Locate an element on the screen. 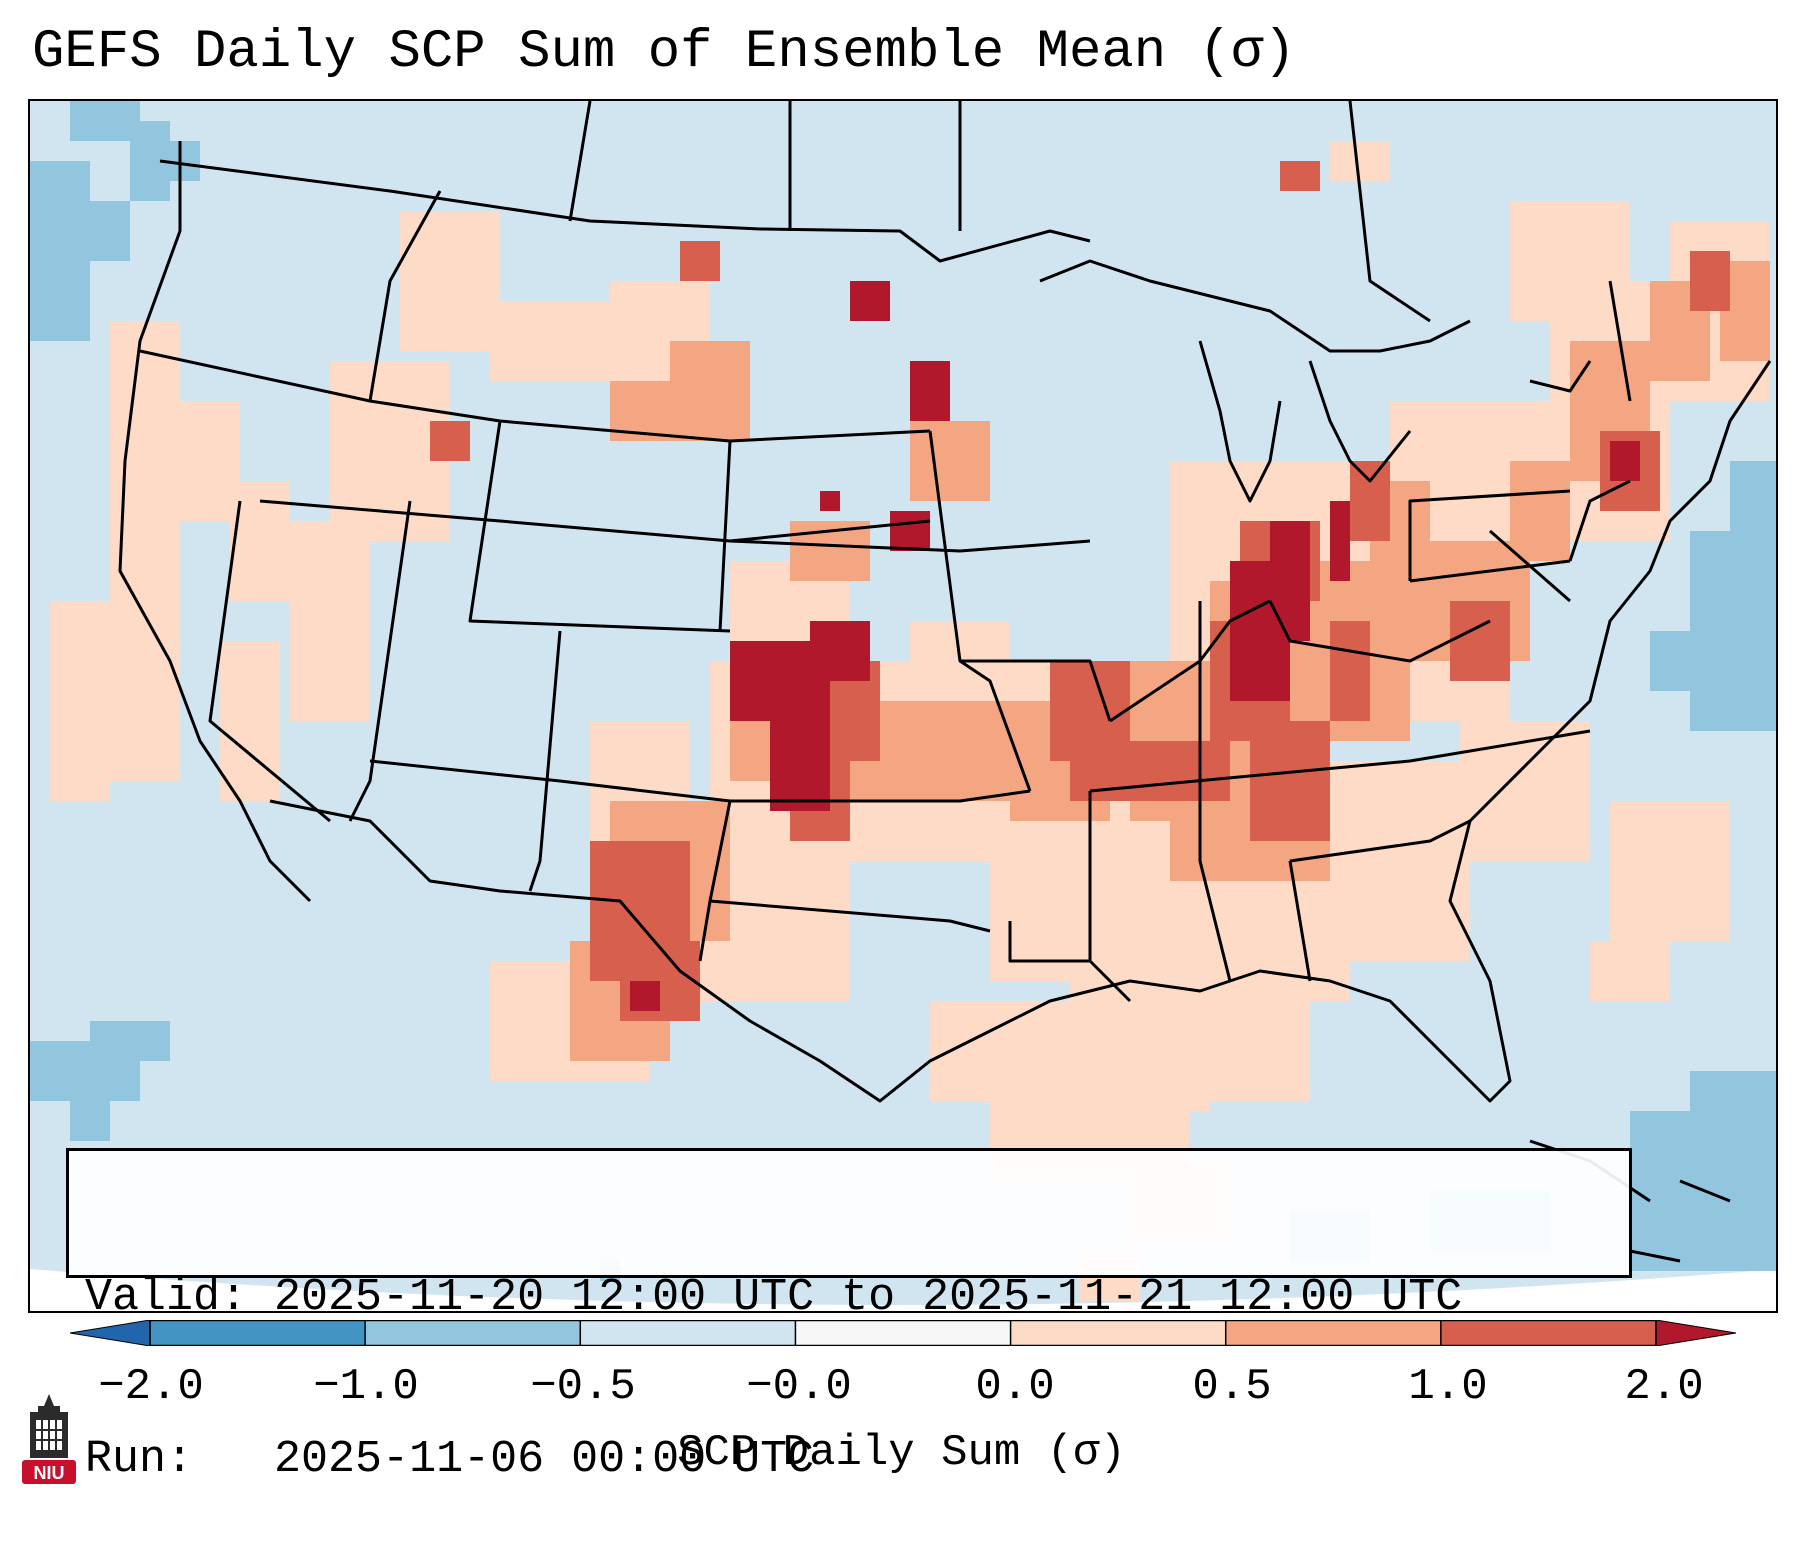  colorbar-label: SCP Daily Sum (σ) is located at coordinates (901, 1453).